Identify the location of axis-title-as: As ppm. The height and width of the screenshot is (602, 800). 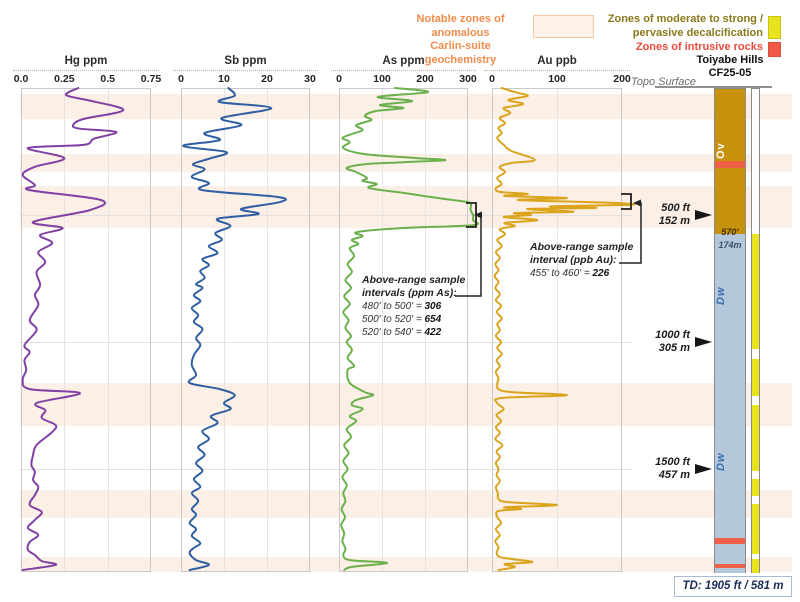
(403, 61).